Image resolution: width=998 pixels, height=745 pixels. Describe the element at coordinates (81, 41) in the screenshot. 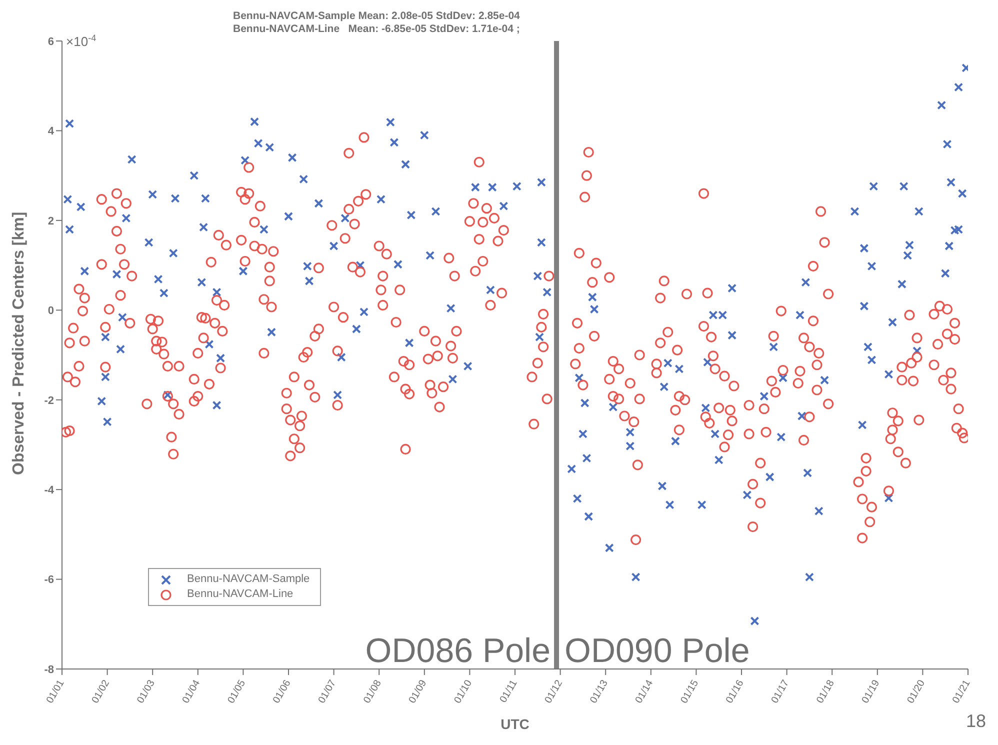

I see `annotation: ×10$^{-4}$` at that location.